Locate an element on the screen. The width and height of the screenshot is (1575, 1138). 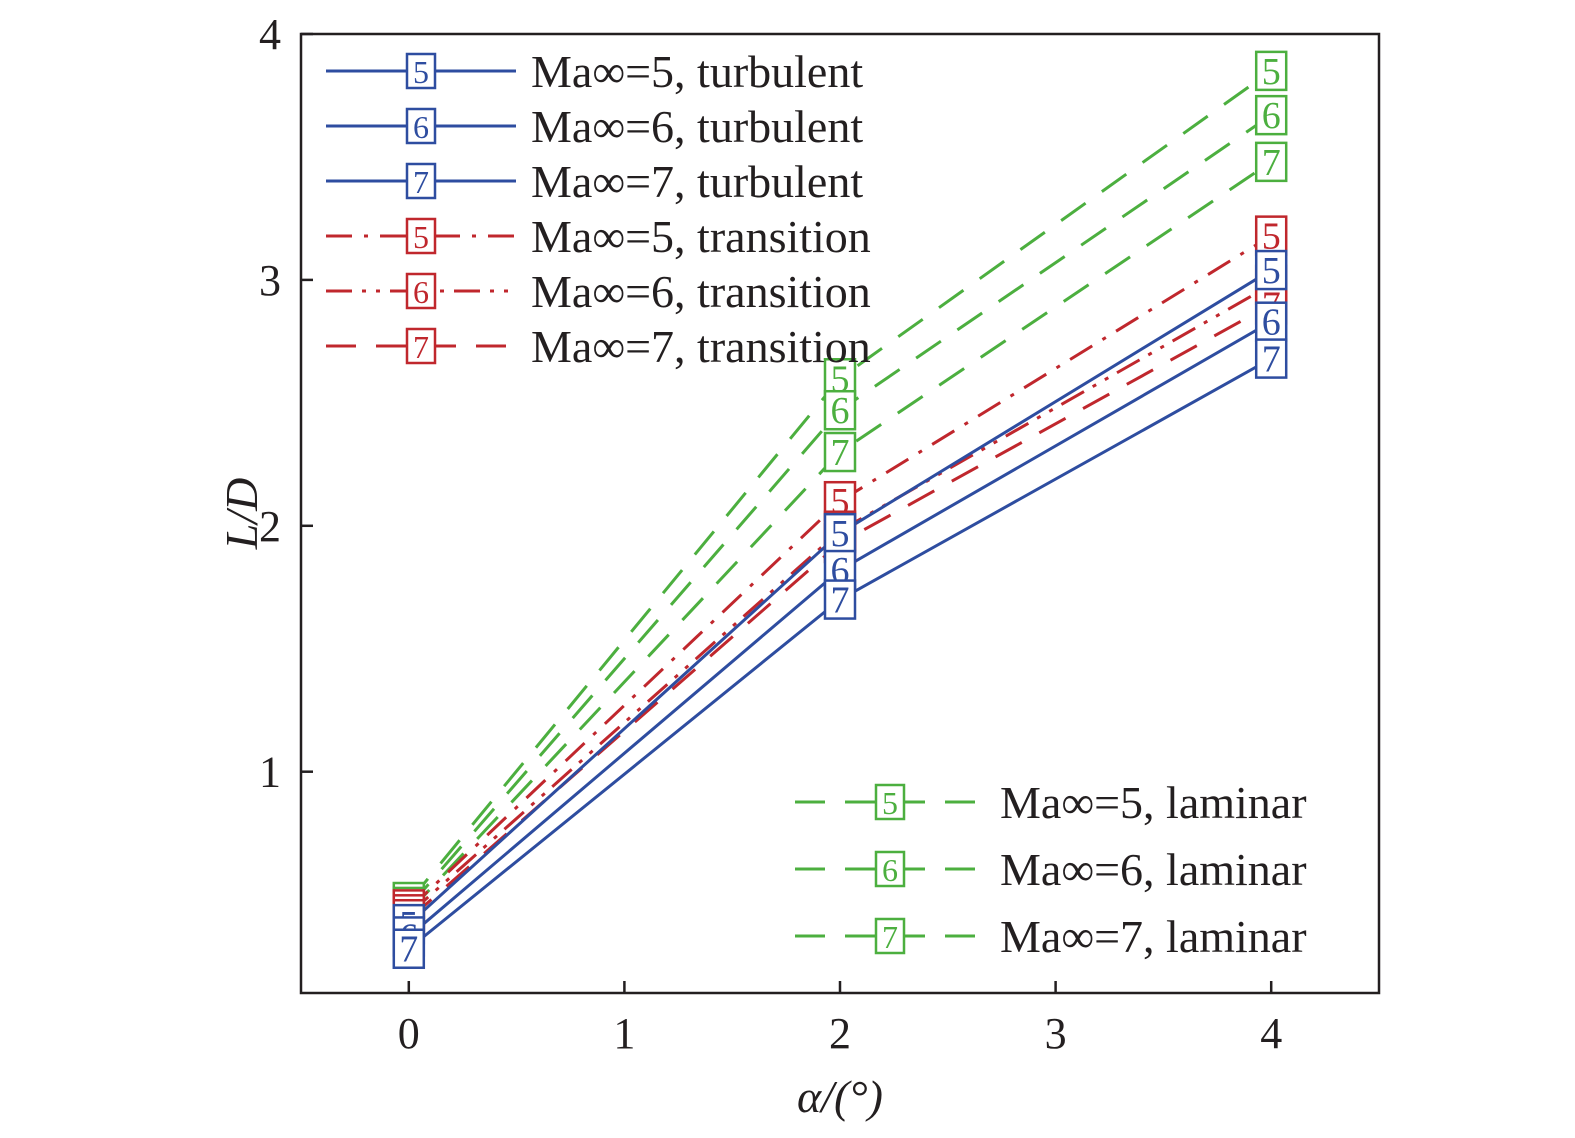
legend-label: Ma∞=7, laminar is located at coordinates (1153, 936).